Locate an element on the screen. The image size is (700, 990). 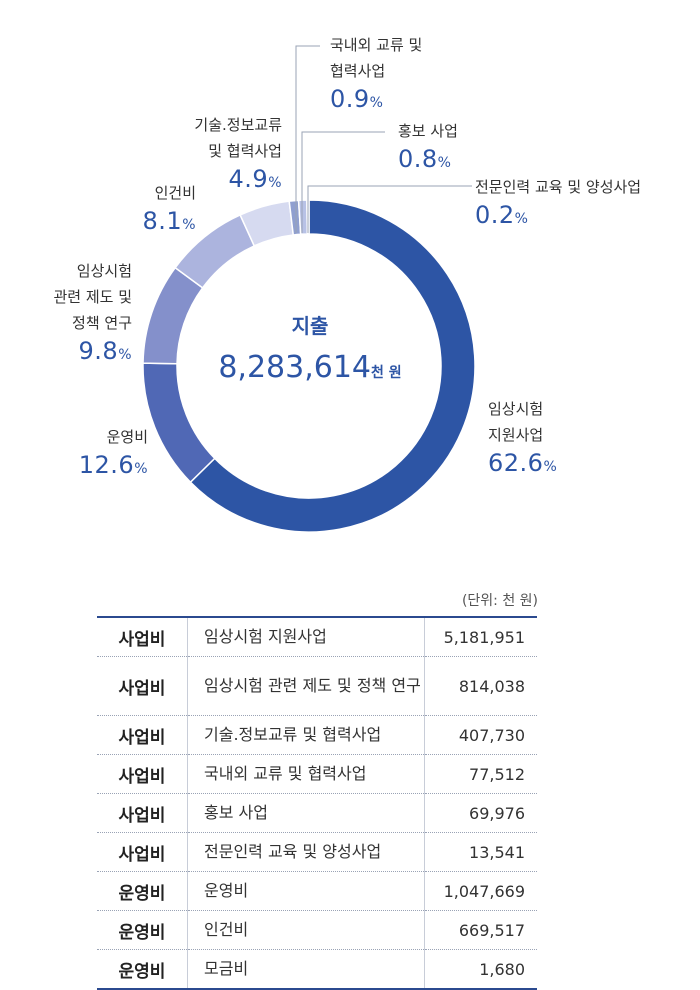
chart-total: 8,283,614천 원 is located at coordinates (310, 367).